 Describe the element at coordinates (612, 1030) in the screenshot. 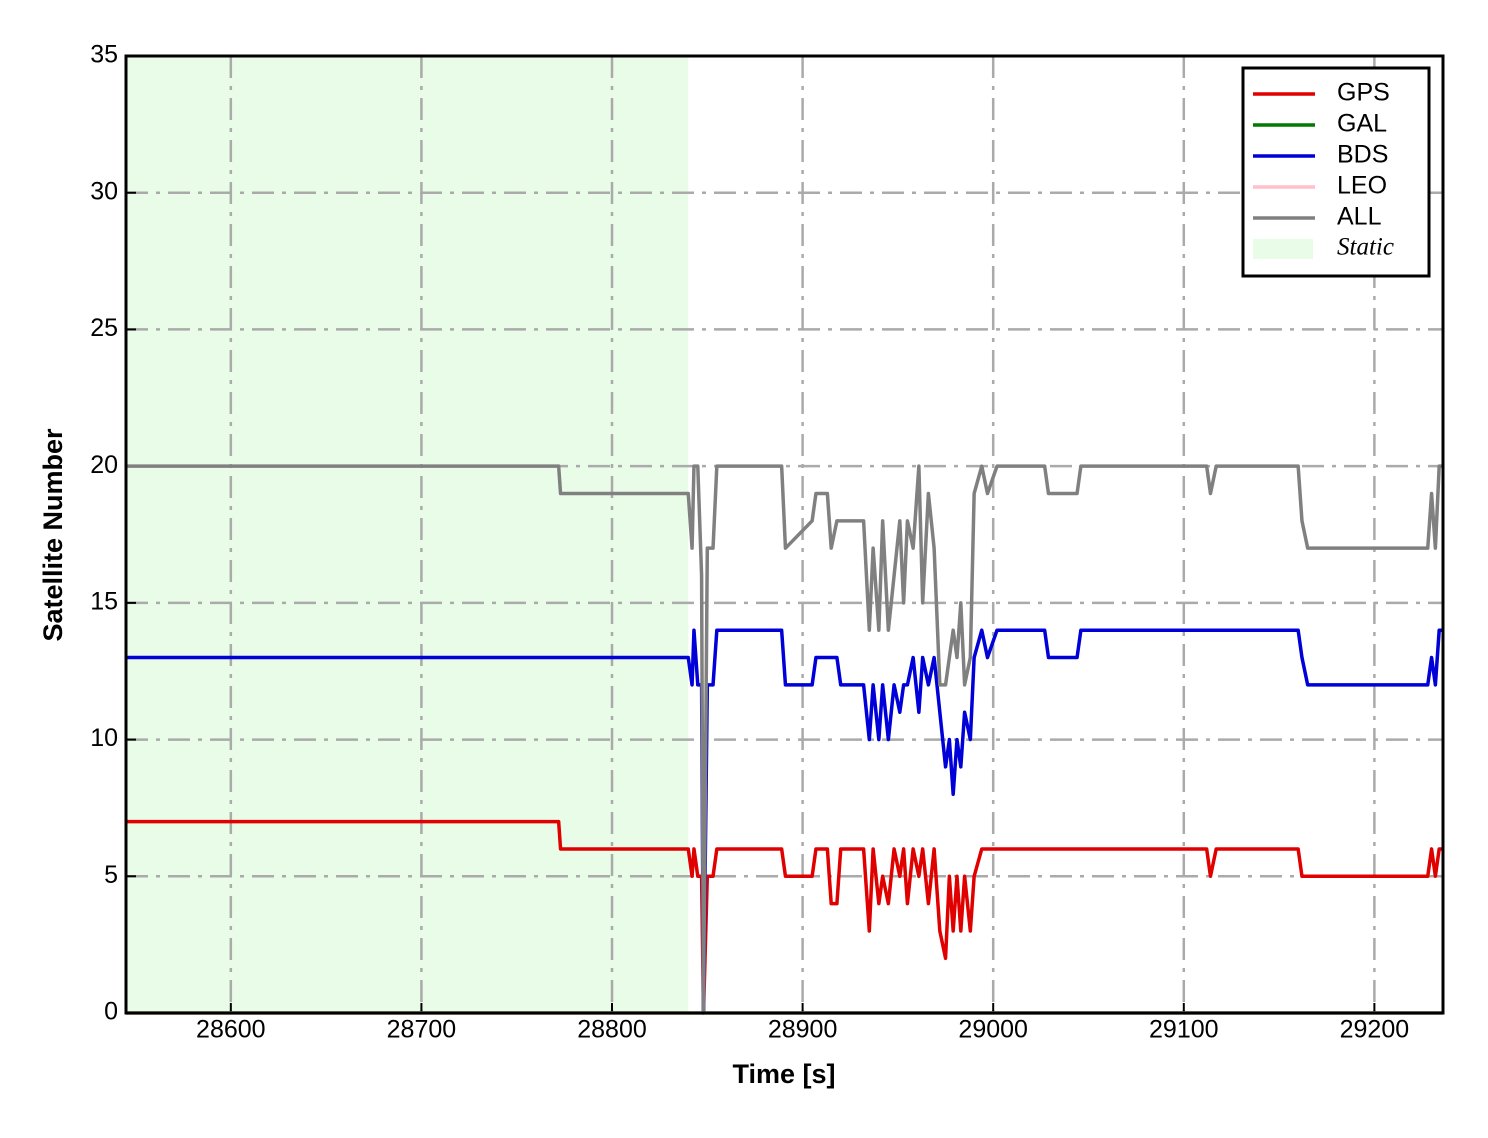

I see `x-tick-label: 28800` at that location.